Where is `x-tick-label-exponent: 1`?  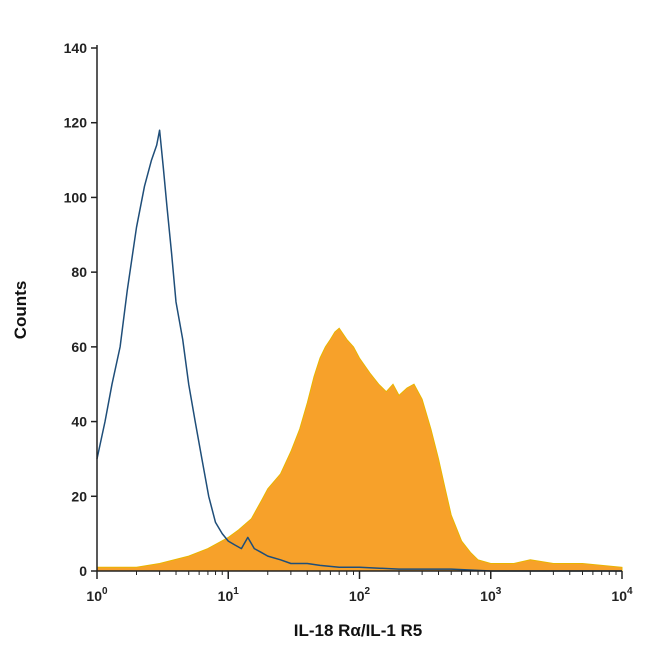
x-tick-label-exponent: 1 is located at coordinates (236, 591).